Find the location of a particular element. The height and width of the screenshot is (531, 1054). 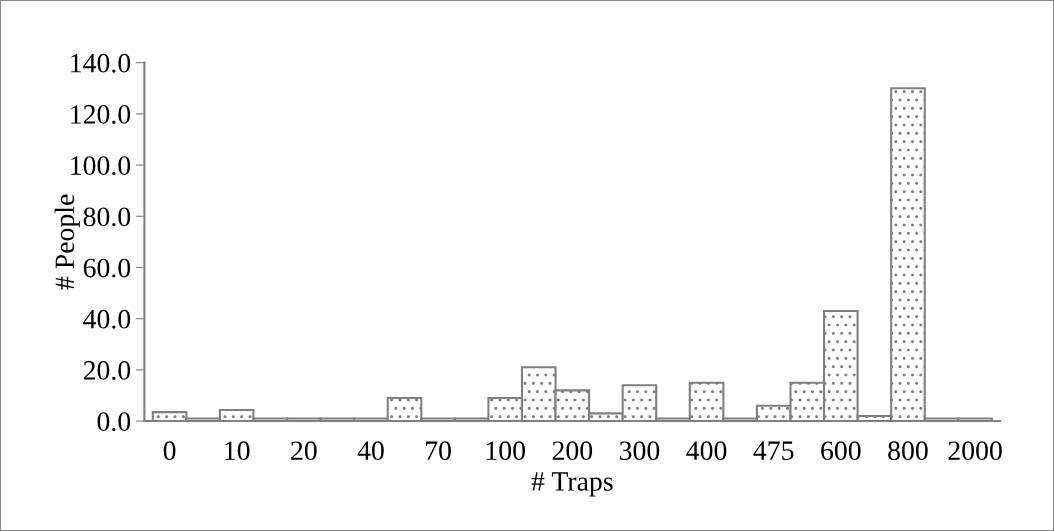

x-tick-label: 40 is located at coordinates (370, 451).